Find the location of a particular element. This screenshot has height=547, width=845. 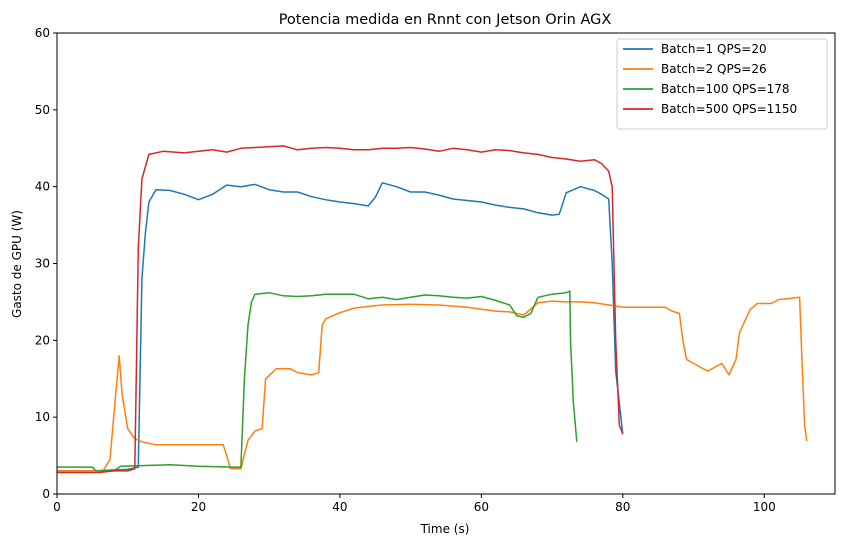

legend-label-1: Batch=1 QPS=20 is located at coordinates (714, 49).